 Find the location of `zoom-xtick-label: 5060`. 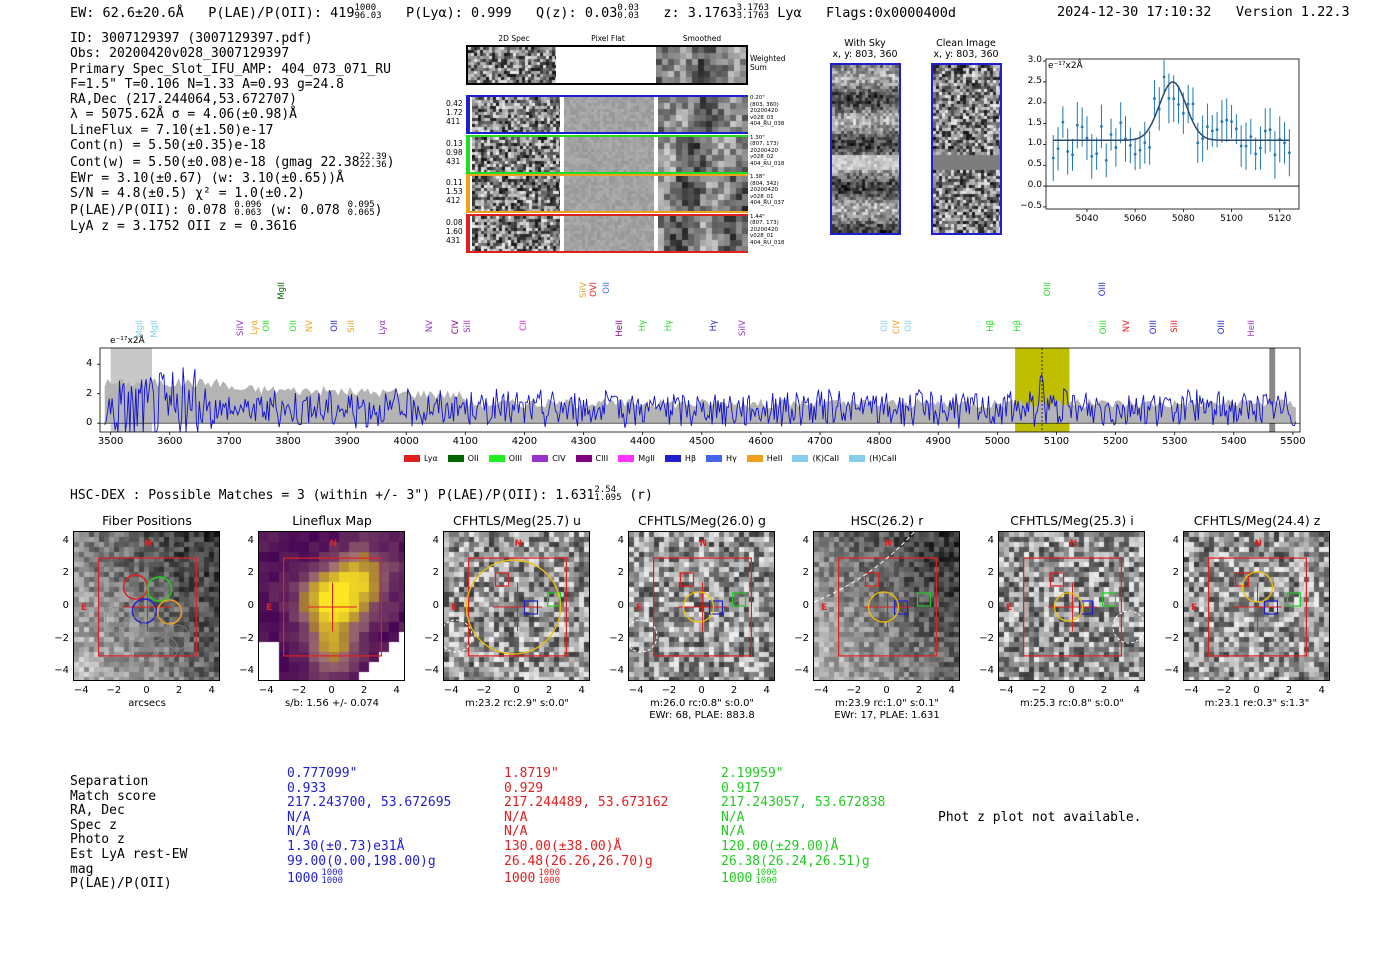

zoom-xtick-label: 5060 is located at coordinates (1135, 219).